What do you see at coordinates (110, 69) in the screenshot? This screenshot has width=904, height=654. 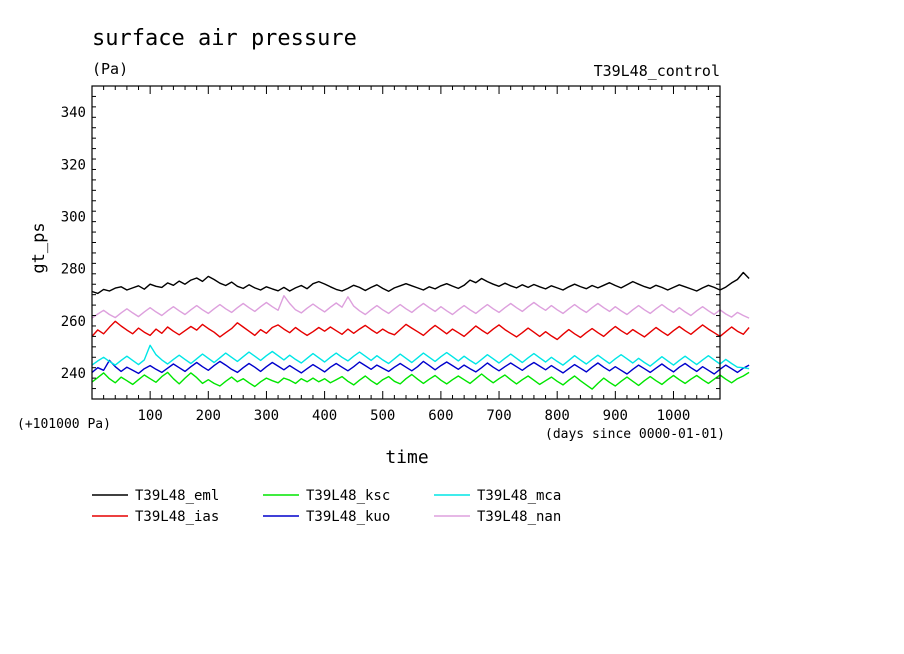 I see `chart-units: (Pa)` at bounding box center [110, 69].